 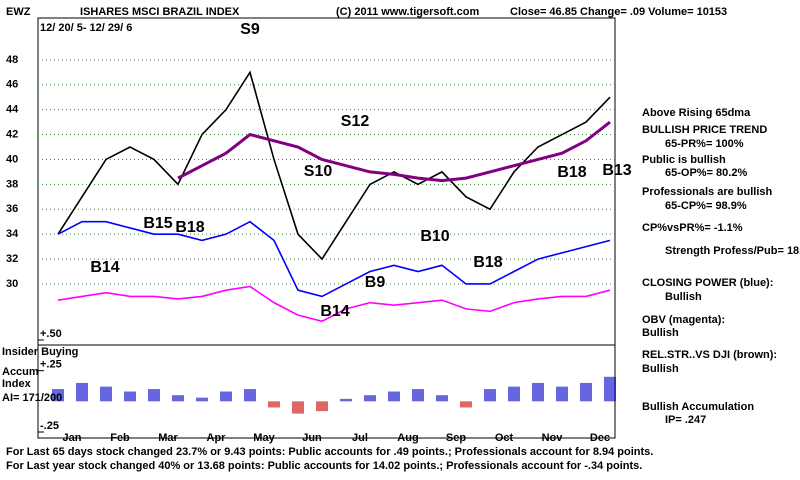 I want to click on signal-label: S12, so click(x=355, y=121).